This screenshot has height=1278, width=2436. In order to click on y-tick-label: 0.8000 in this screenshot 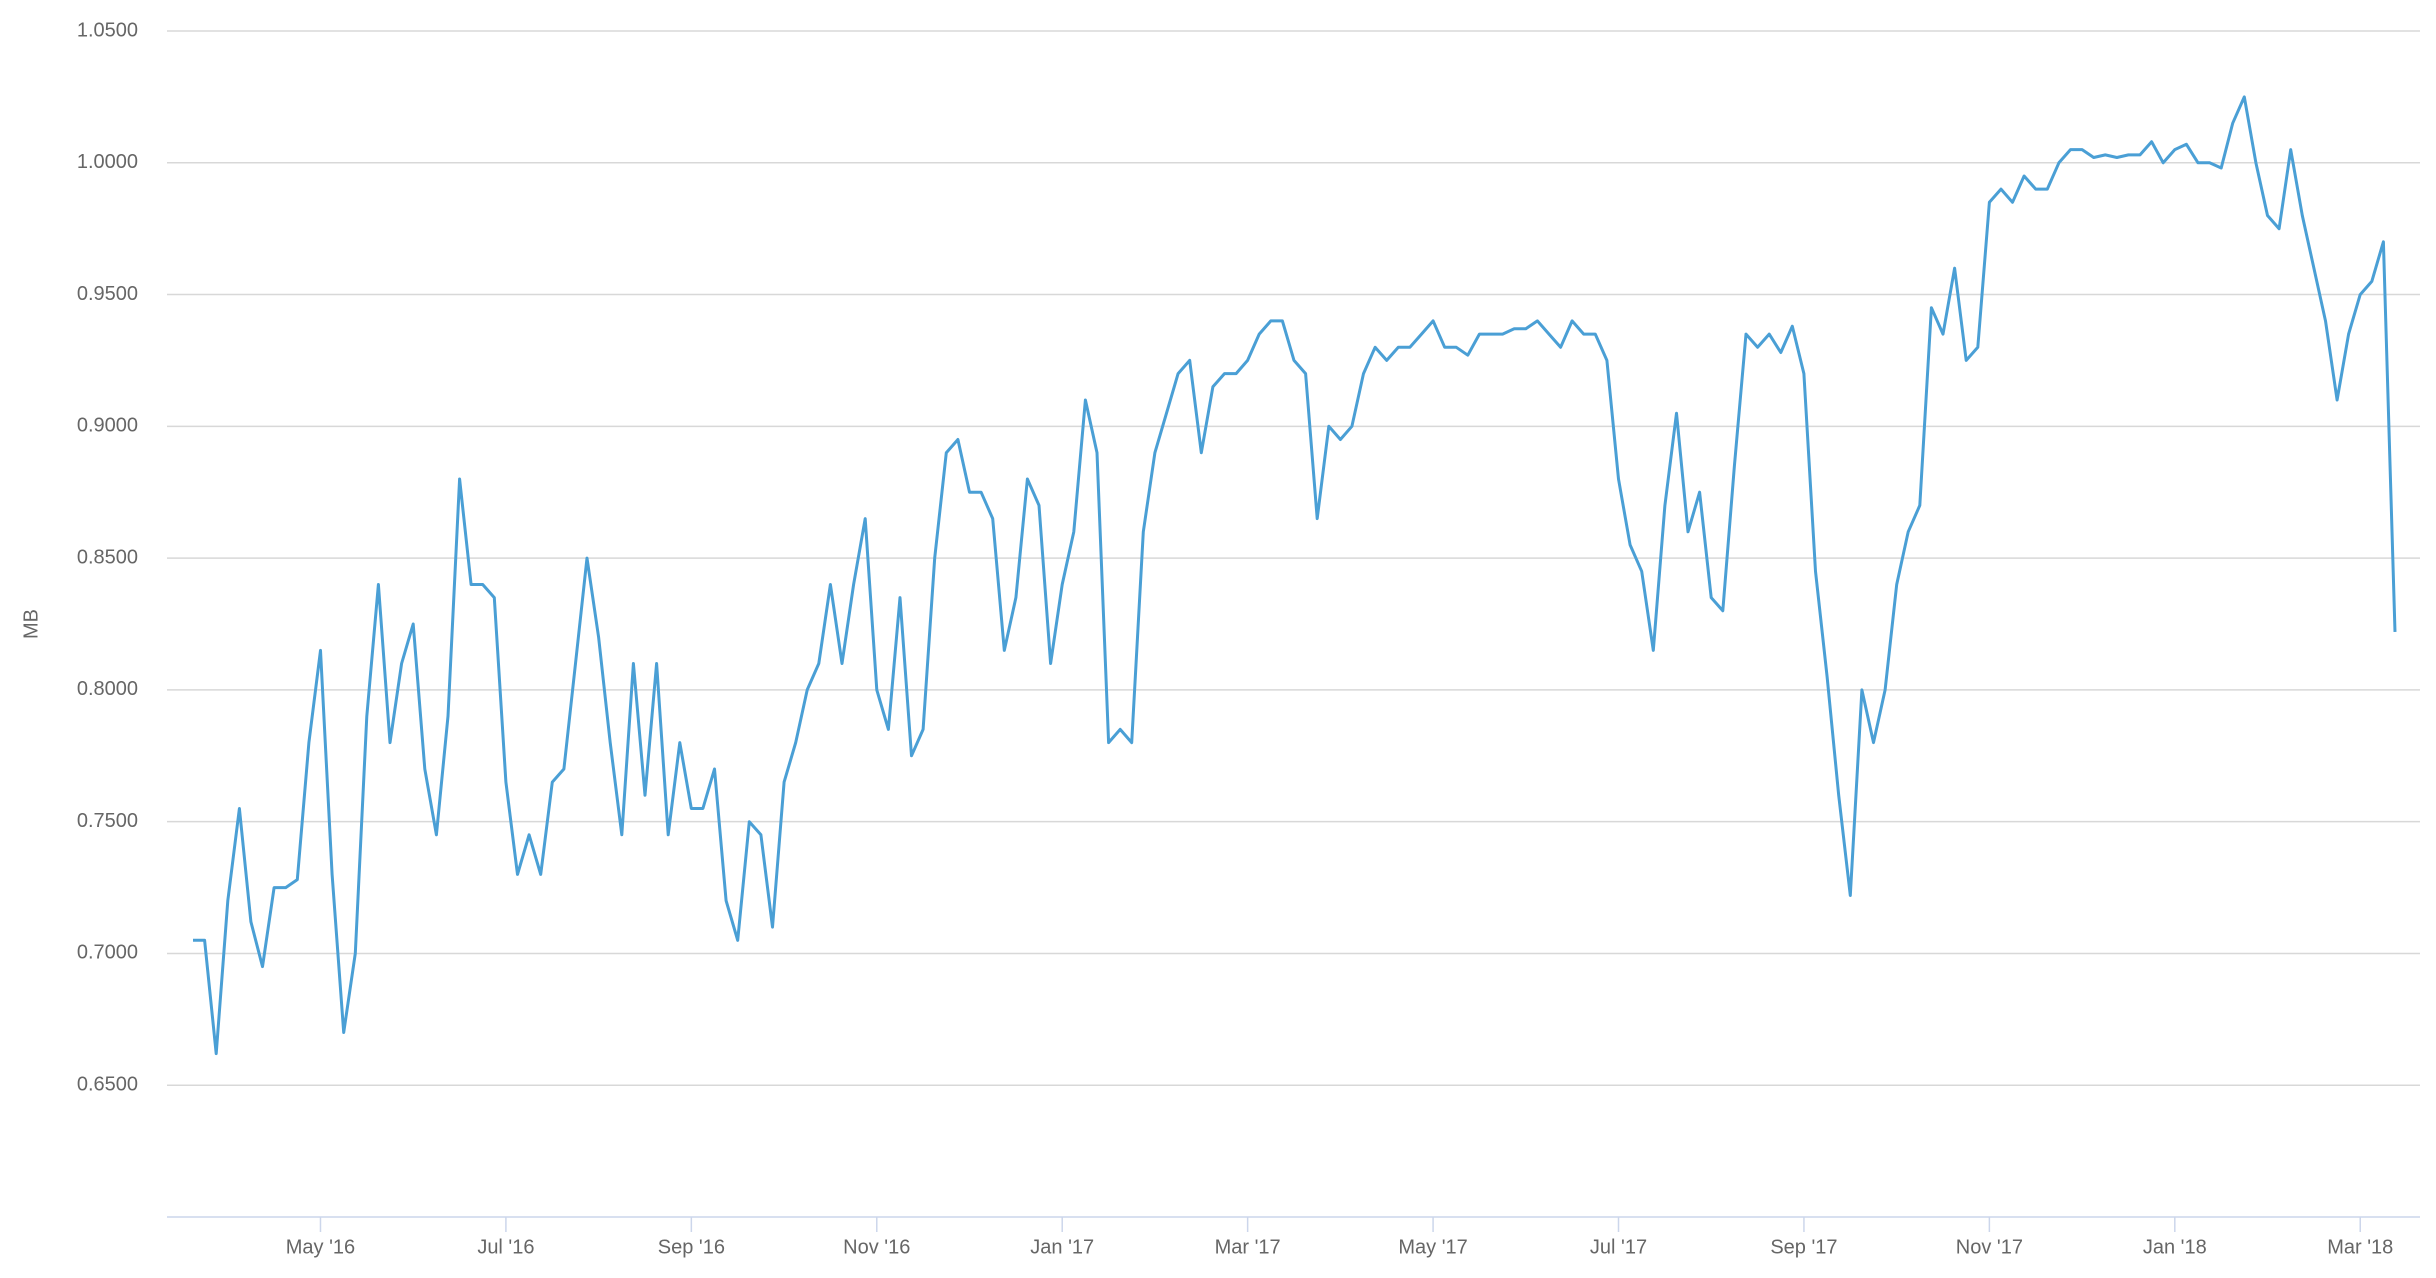, I will do `click(107, 689)`.